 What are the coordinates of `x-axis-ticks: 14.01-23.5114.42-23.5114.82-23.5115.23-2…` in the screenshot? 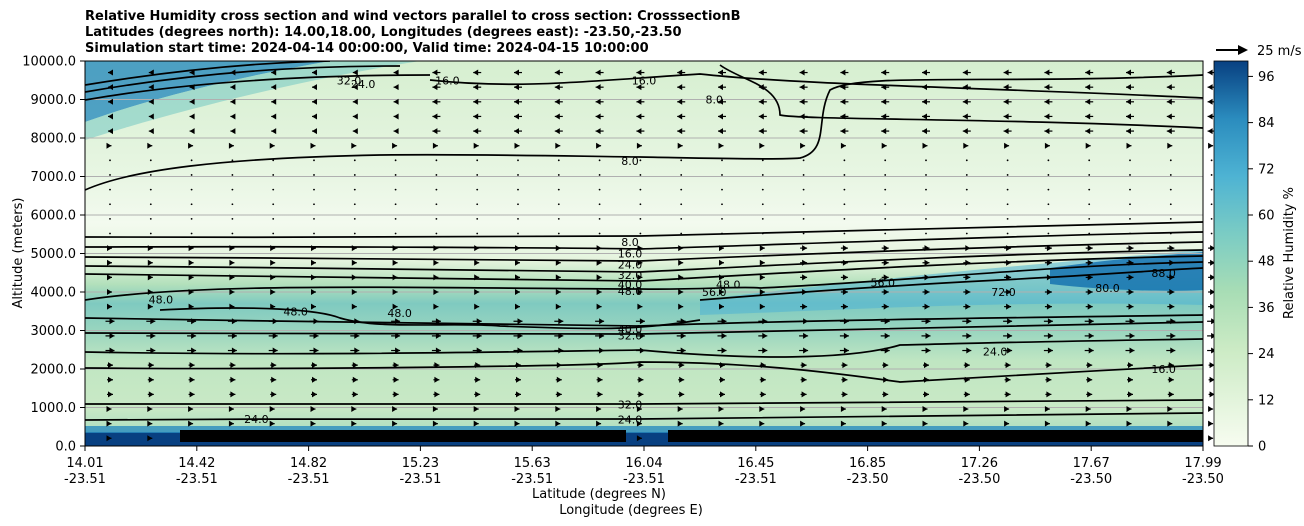 It's located at (644, 466).